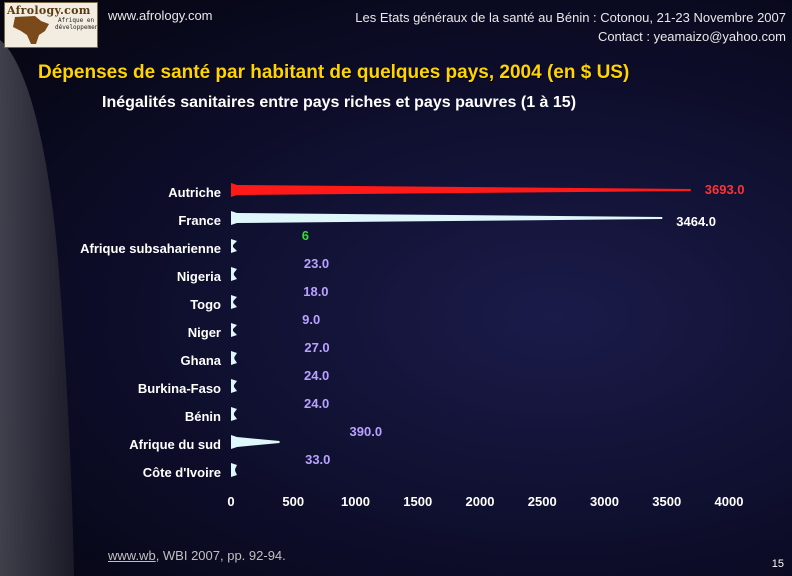 Image resolution: width=792 pixels, height=576 pixels. What do you see at coordinates (150, 248) in the screenshot?
I see `category-label: Afrique subsaharienne` at bounding box center [150, 248].